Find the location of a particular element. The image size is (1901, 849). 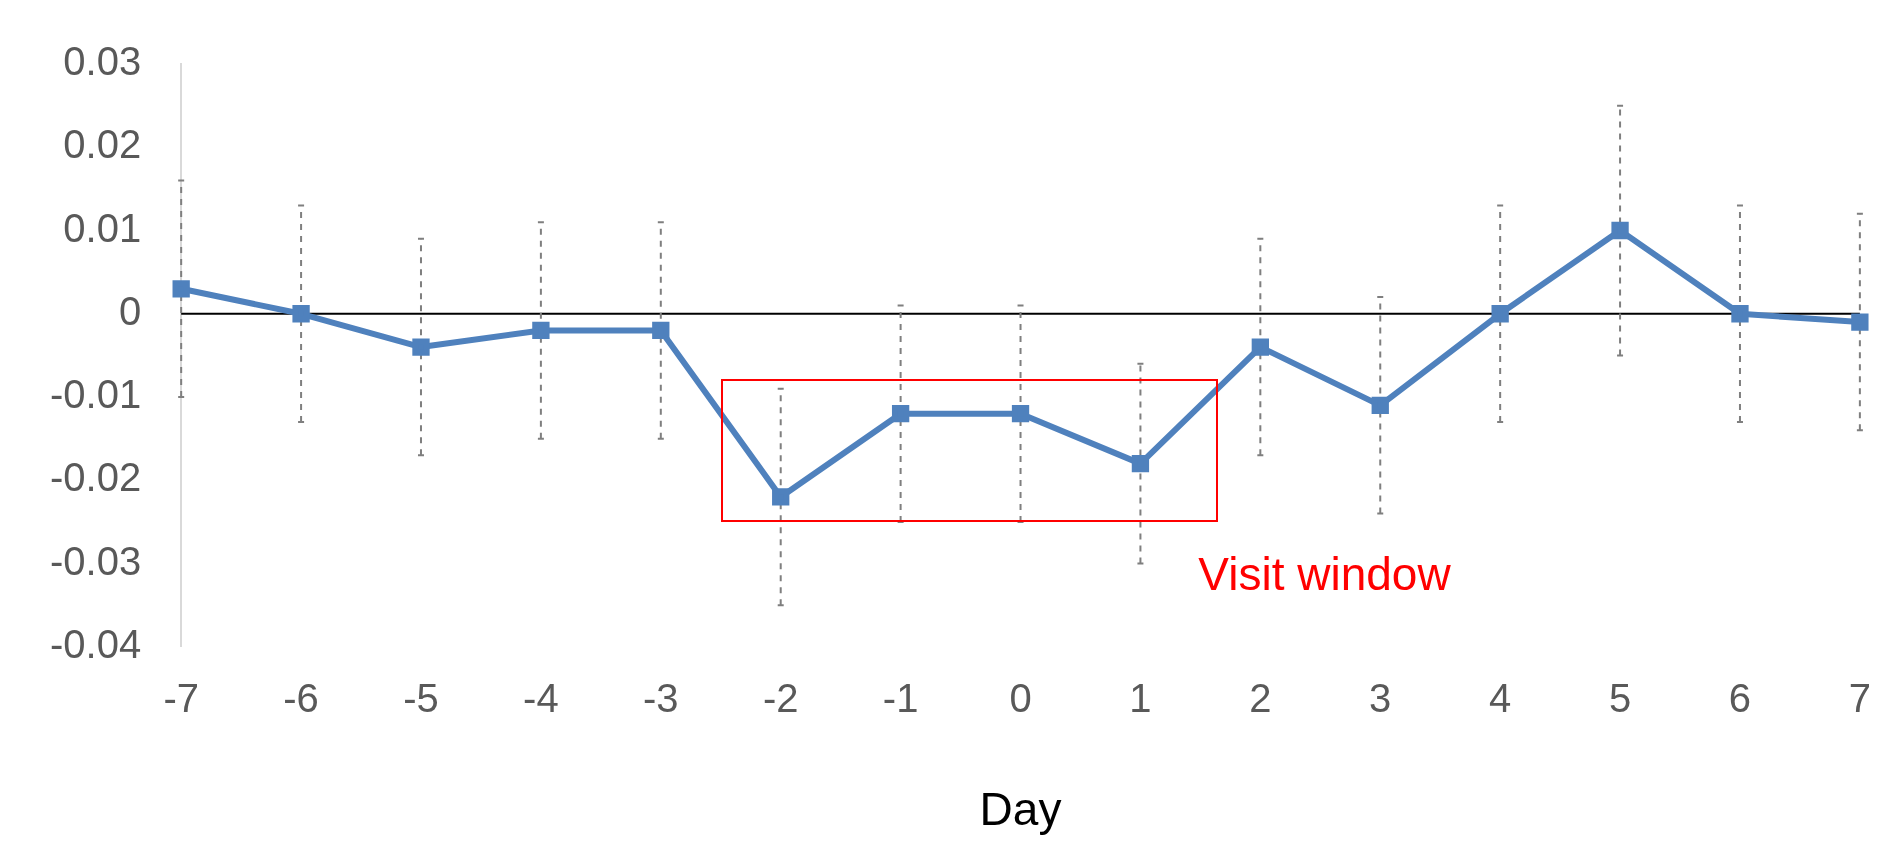

y-tick-label: 0.03 is located at coordinates (102, 61).